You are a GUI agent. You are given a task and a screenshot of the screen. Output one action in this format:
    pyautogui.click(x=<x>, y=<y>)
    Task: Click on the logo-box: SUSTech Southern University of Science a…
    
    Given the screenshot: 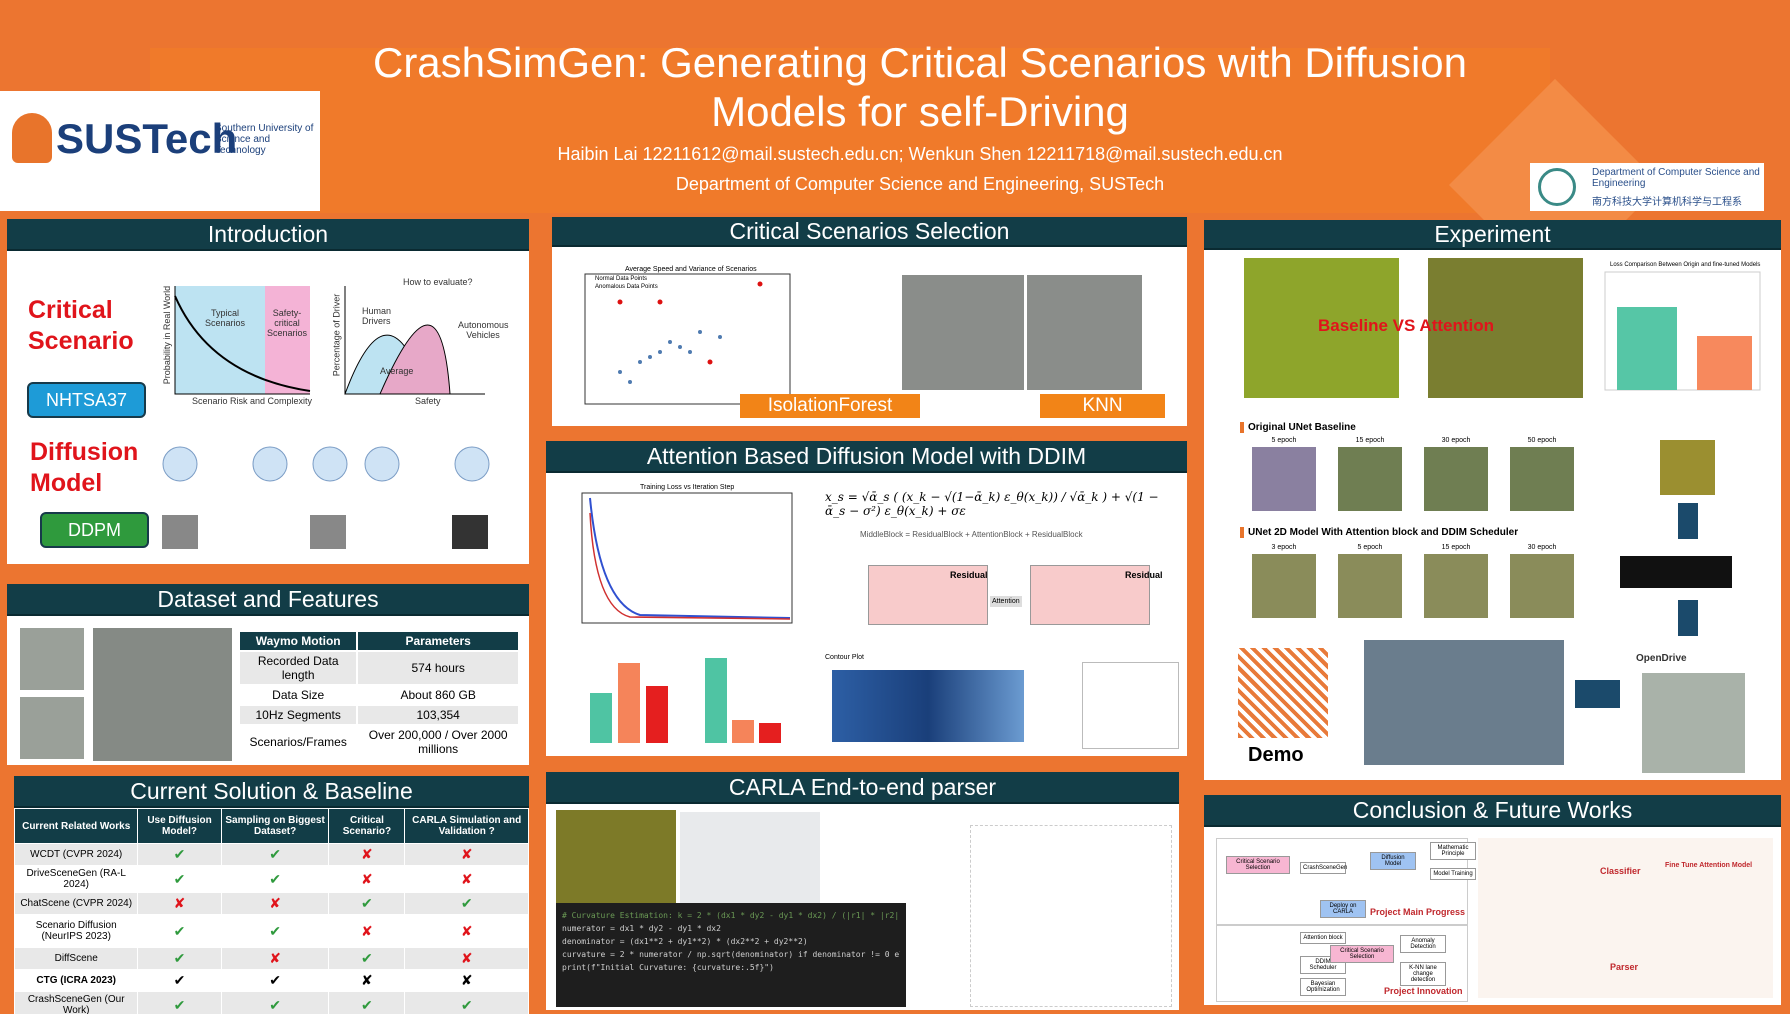 What is the action you would take?
    pyautogui.click(x=160, y=151)
    